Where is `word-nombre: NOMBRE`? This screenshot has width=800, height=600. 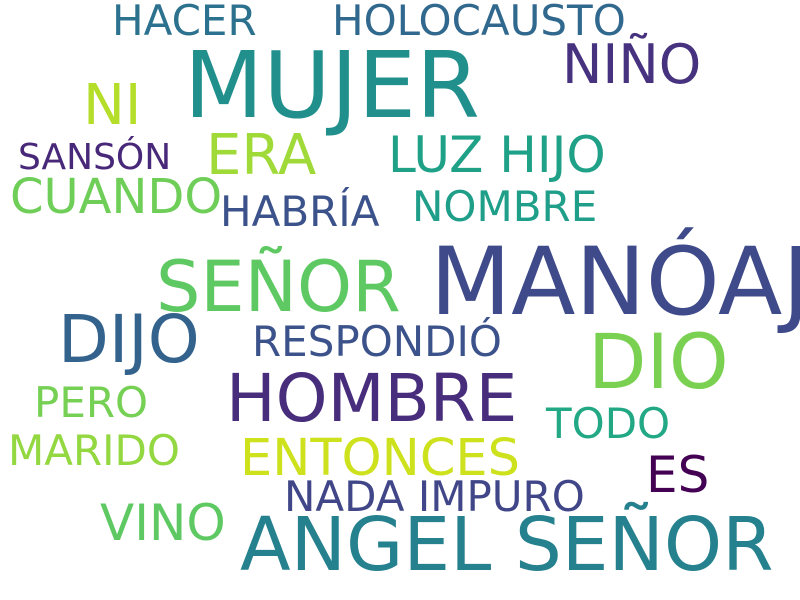 word-nombre: NOMBRE is located at coordinates (505, 206).